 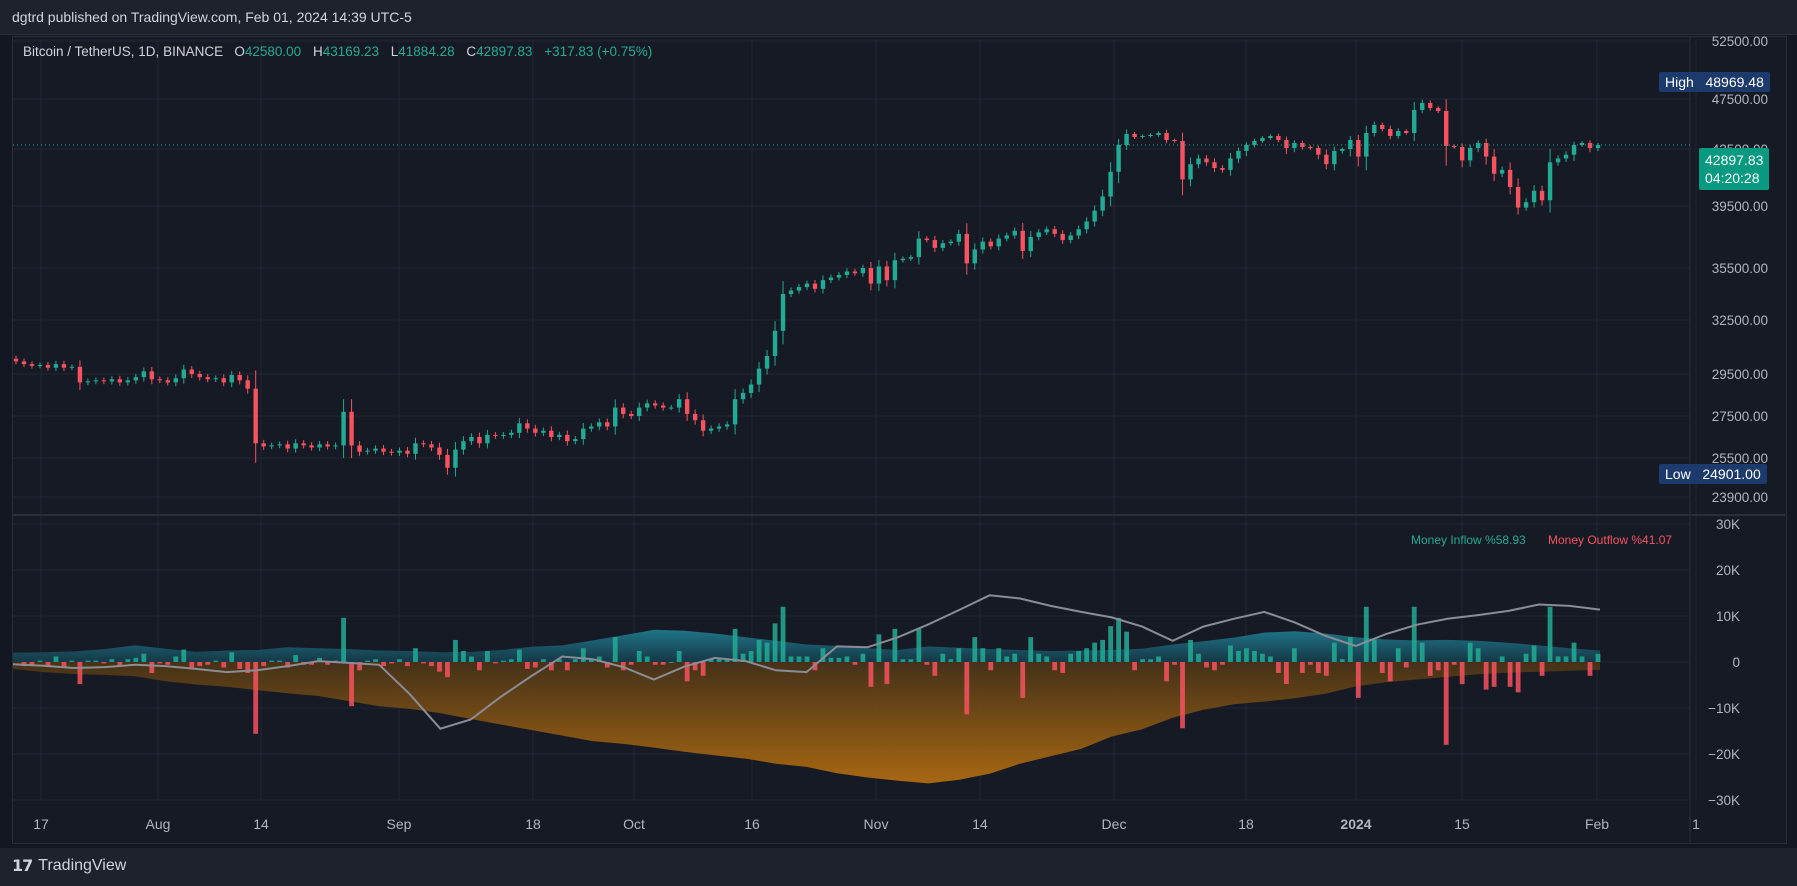 I want to click on symbol-title: Bitcoin / TetherUS, 1D, BINANCE, so click(x=123, y=51).